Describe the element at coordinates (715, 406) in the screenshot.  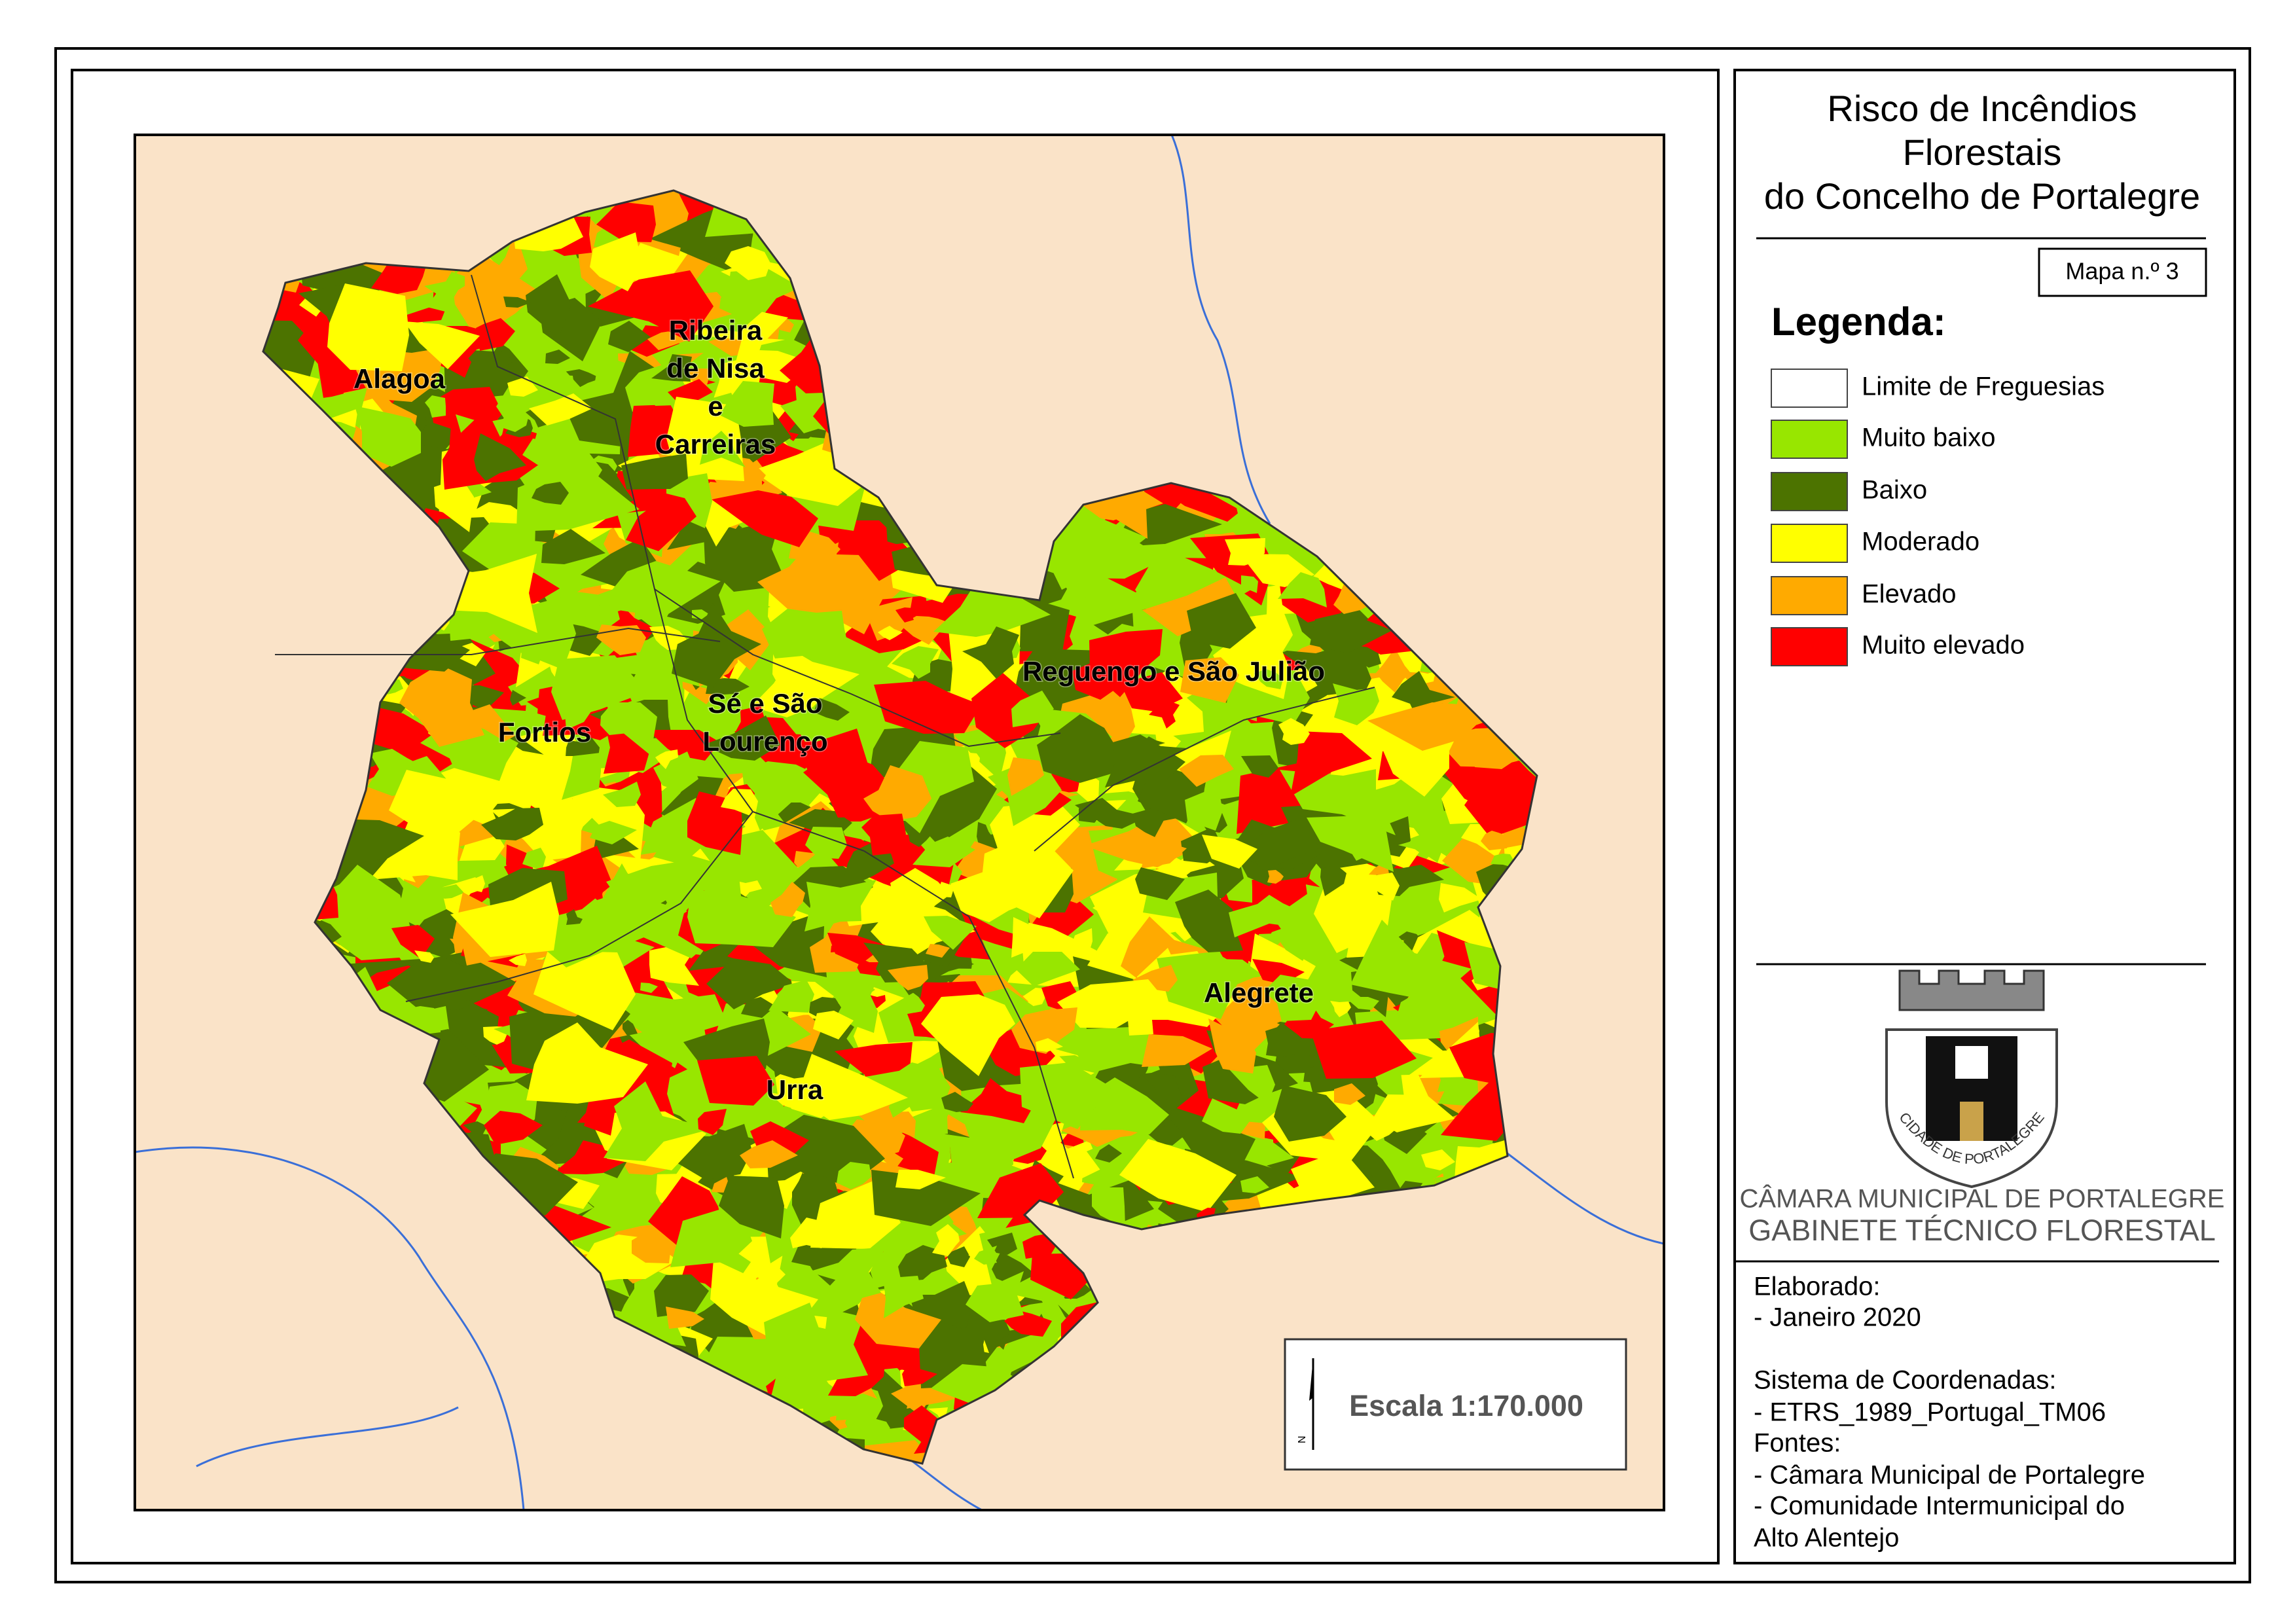
I see `parish-label: e` at that location.